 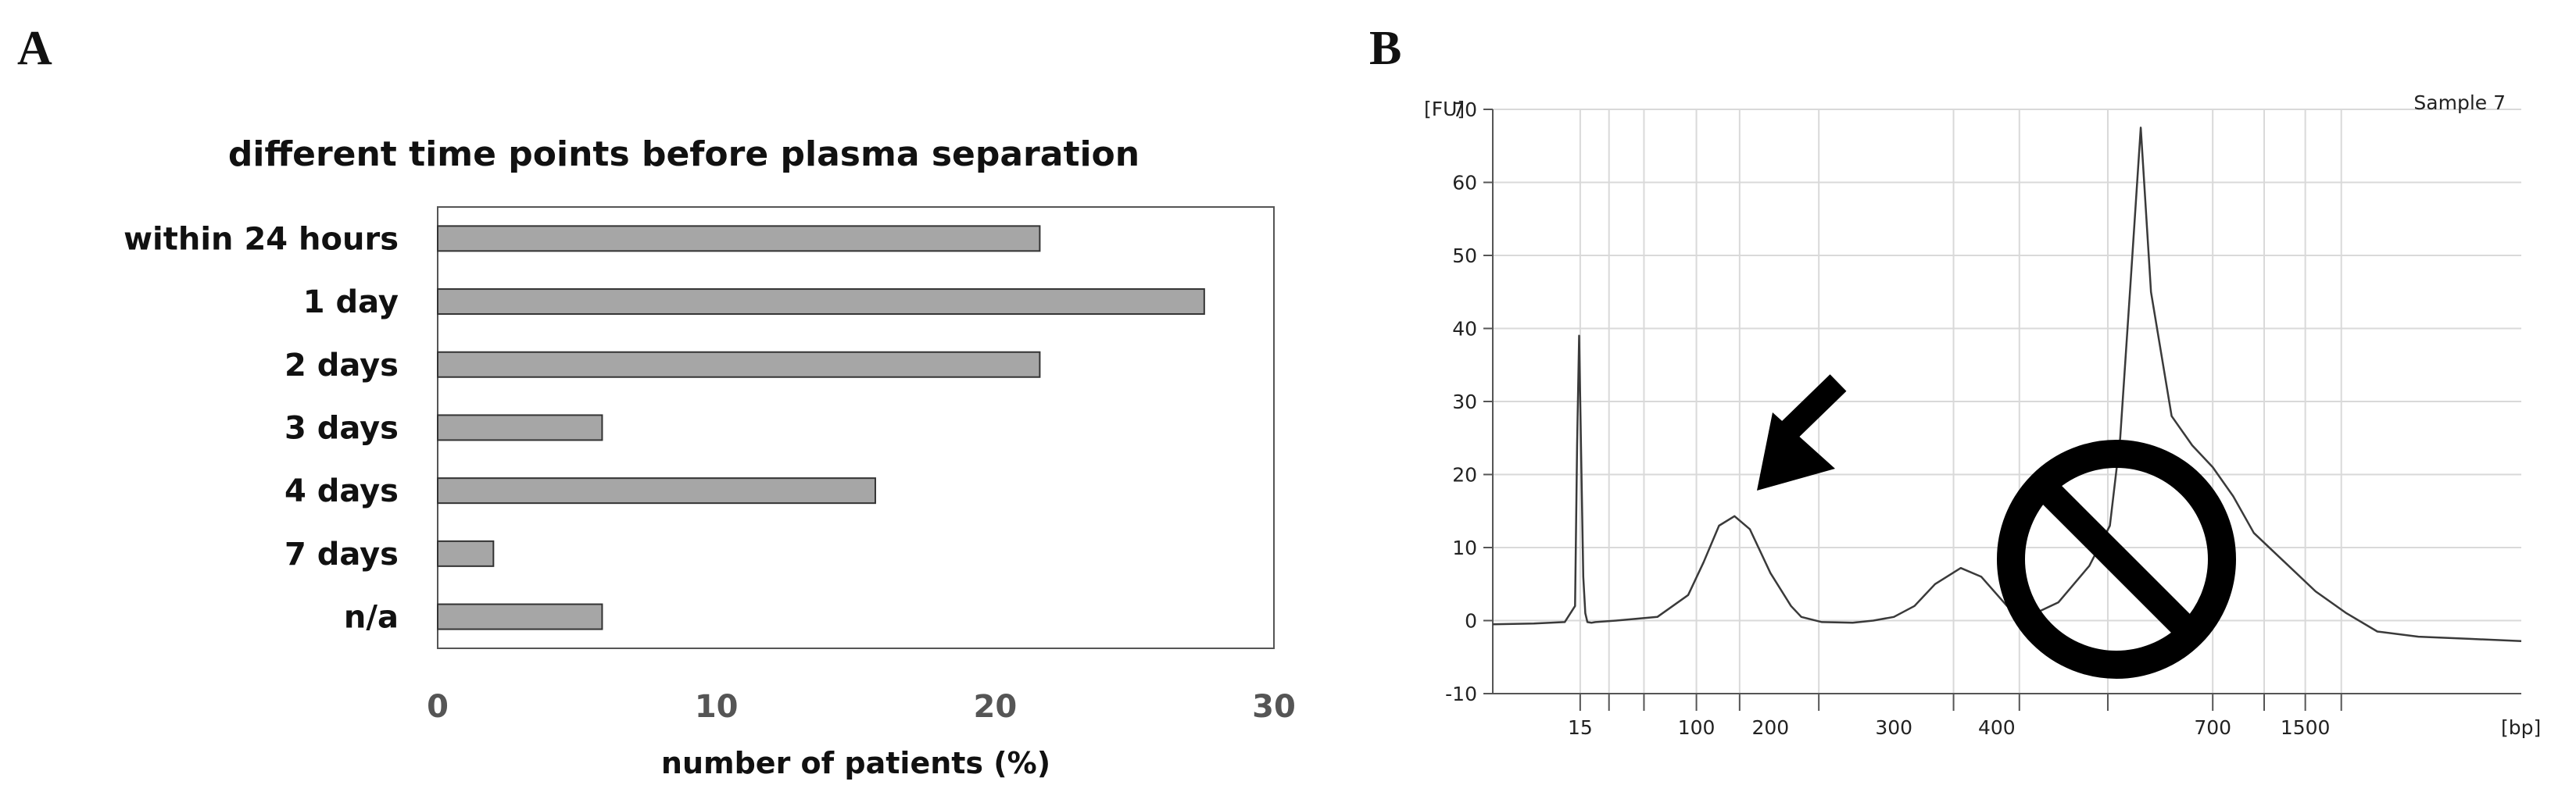 What do you see at coordinates (341, 491) in the screenshot?
I see `category-label: 4 days` at bounding box center [341, 491].